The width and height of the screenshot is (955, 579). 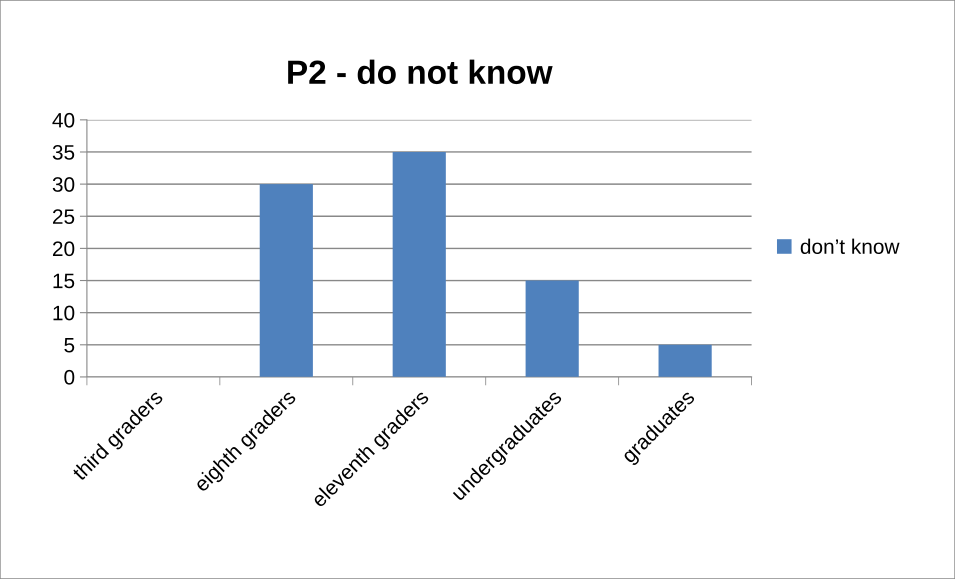 What do you see at coordinates (64, 313) in the screenshot?
I see `y-tick-label: 10` at bounding box center [64, 313].